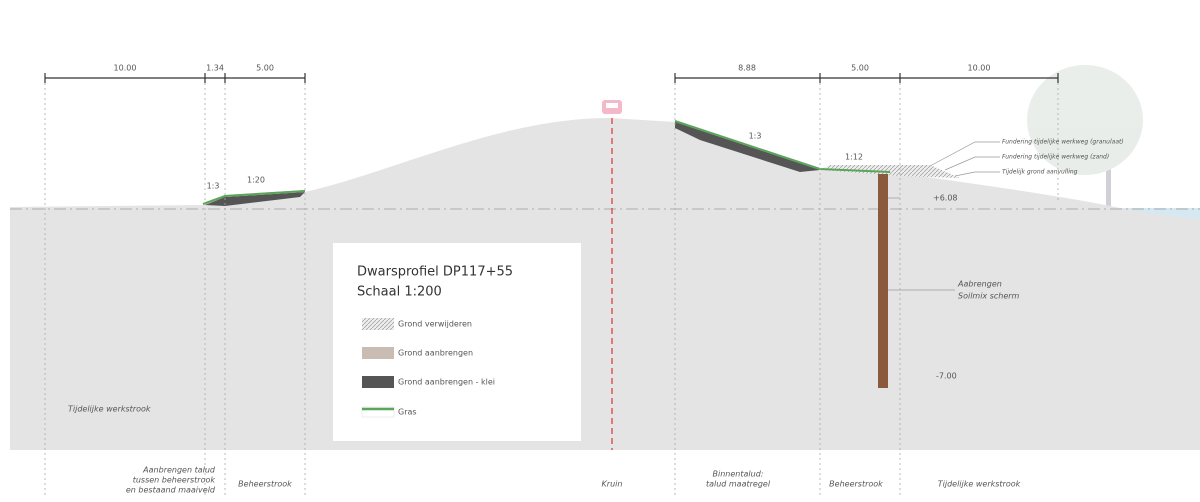  Describe the element at coordinates (171, 490) in the screenshot. I see `zone-label: en bestaand maaiveld` at that location.